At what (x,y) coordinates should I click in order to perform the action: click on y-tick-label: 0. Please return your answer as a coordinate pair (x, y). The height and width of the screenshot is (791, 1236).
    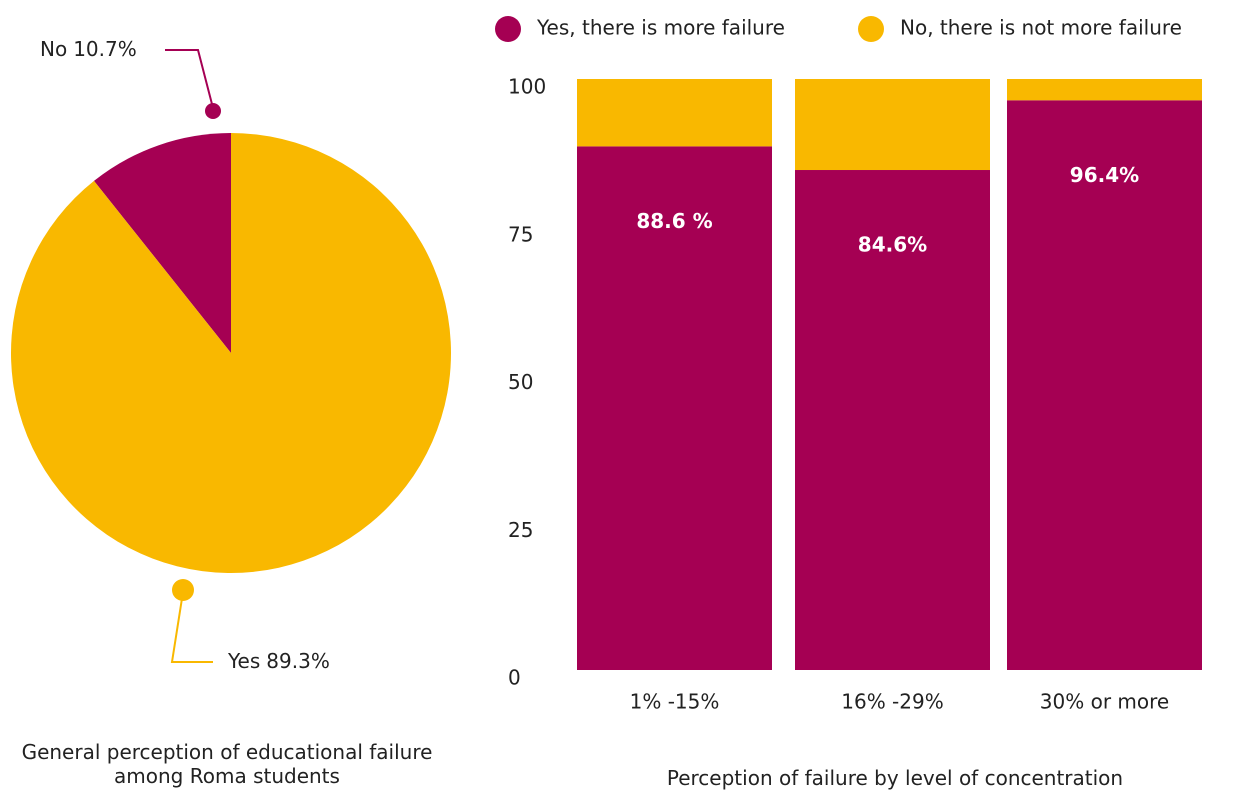
    Looking at the image, I should click on (514, 678).